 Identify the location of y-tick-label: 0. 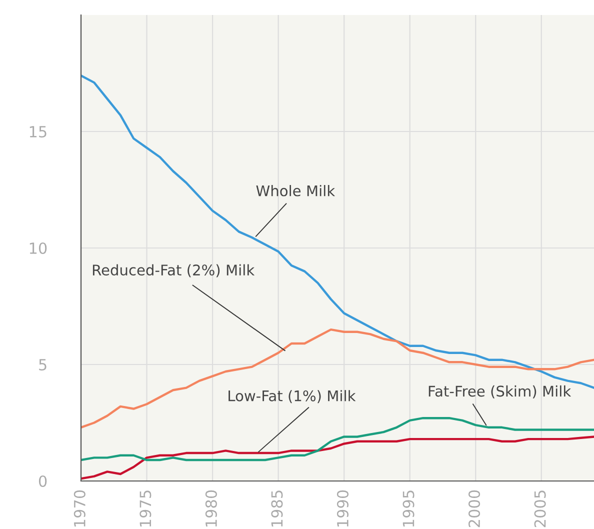
(42, 481).